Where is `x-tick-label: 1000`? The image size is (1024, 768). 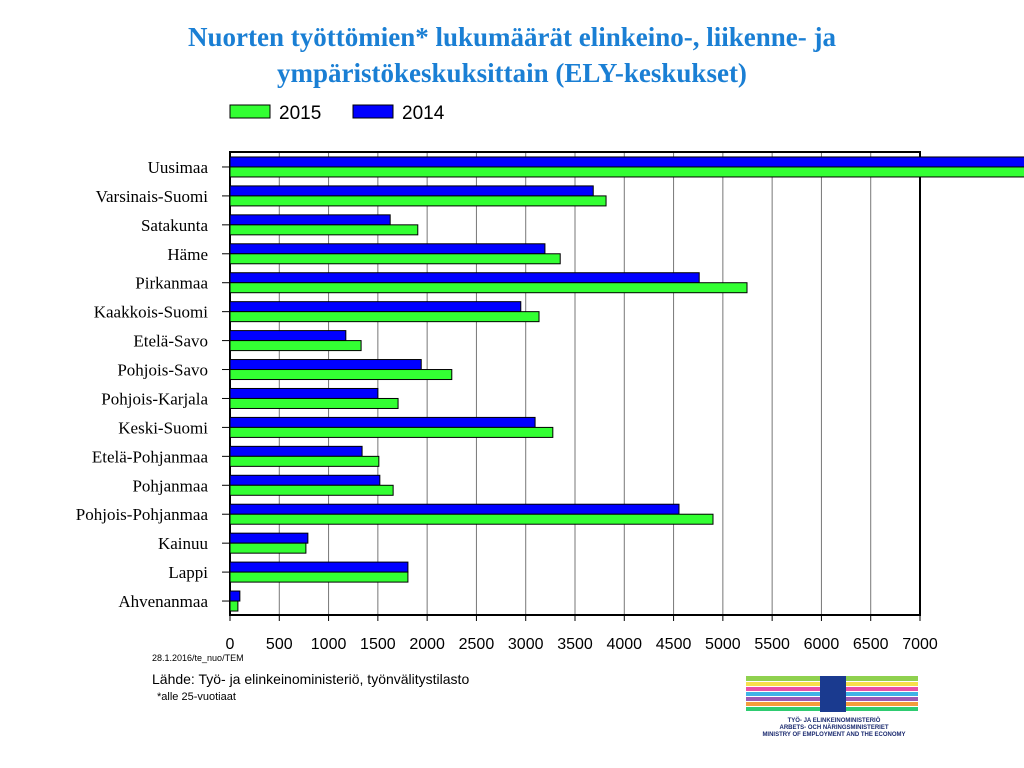
x-tick-label: 1000 is located at coordinates (329, 644).